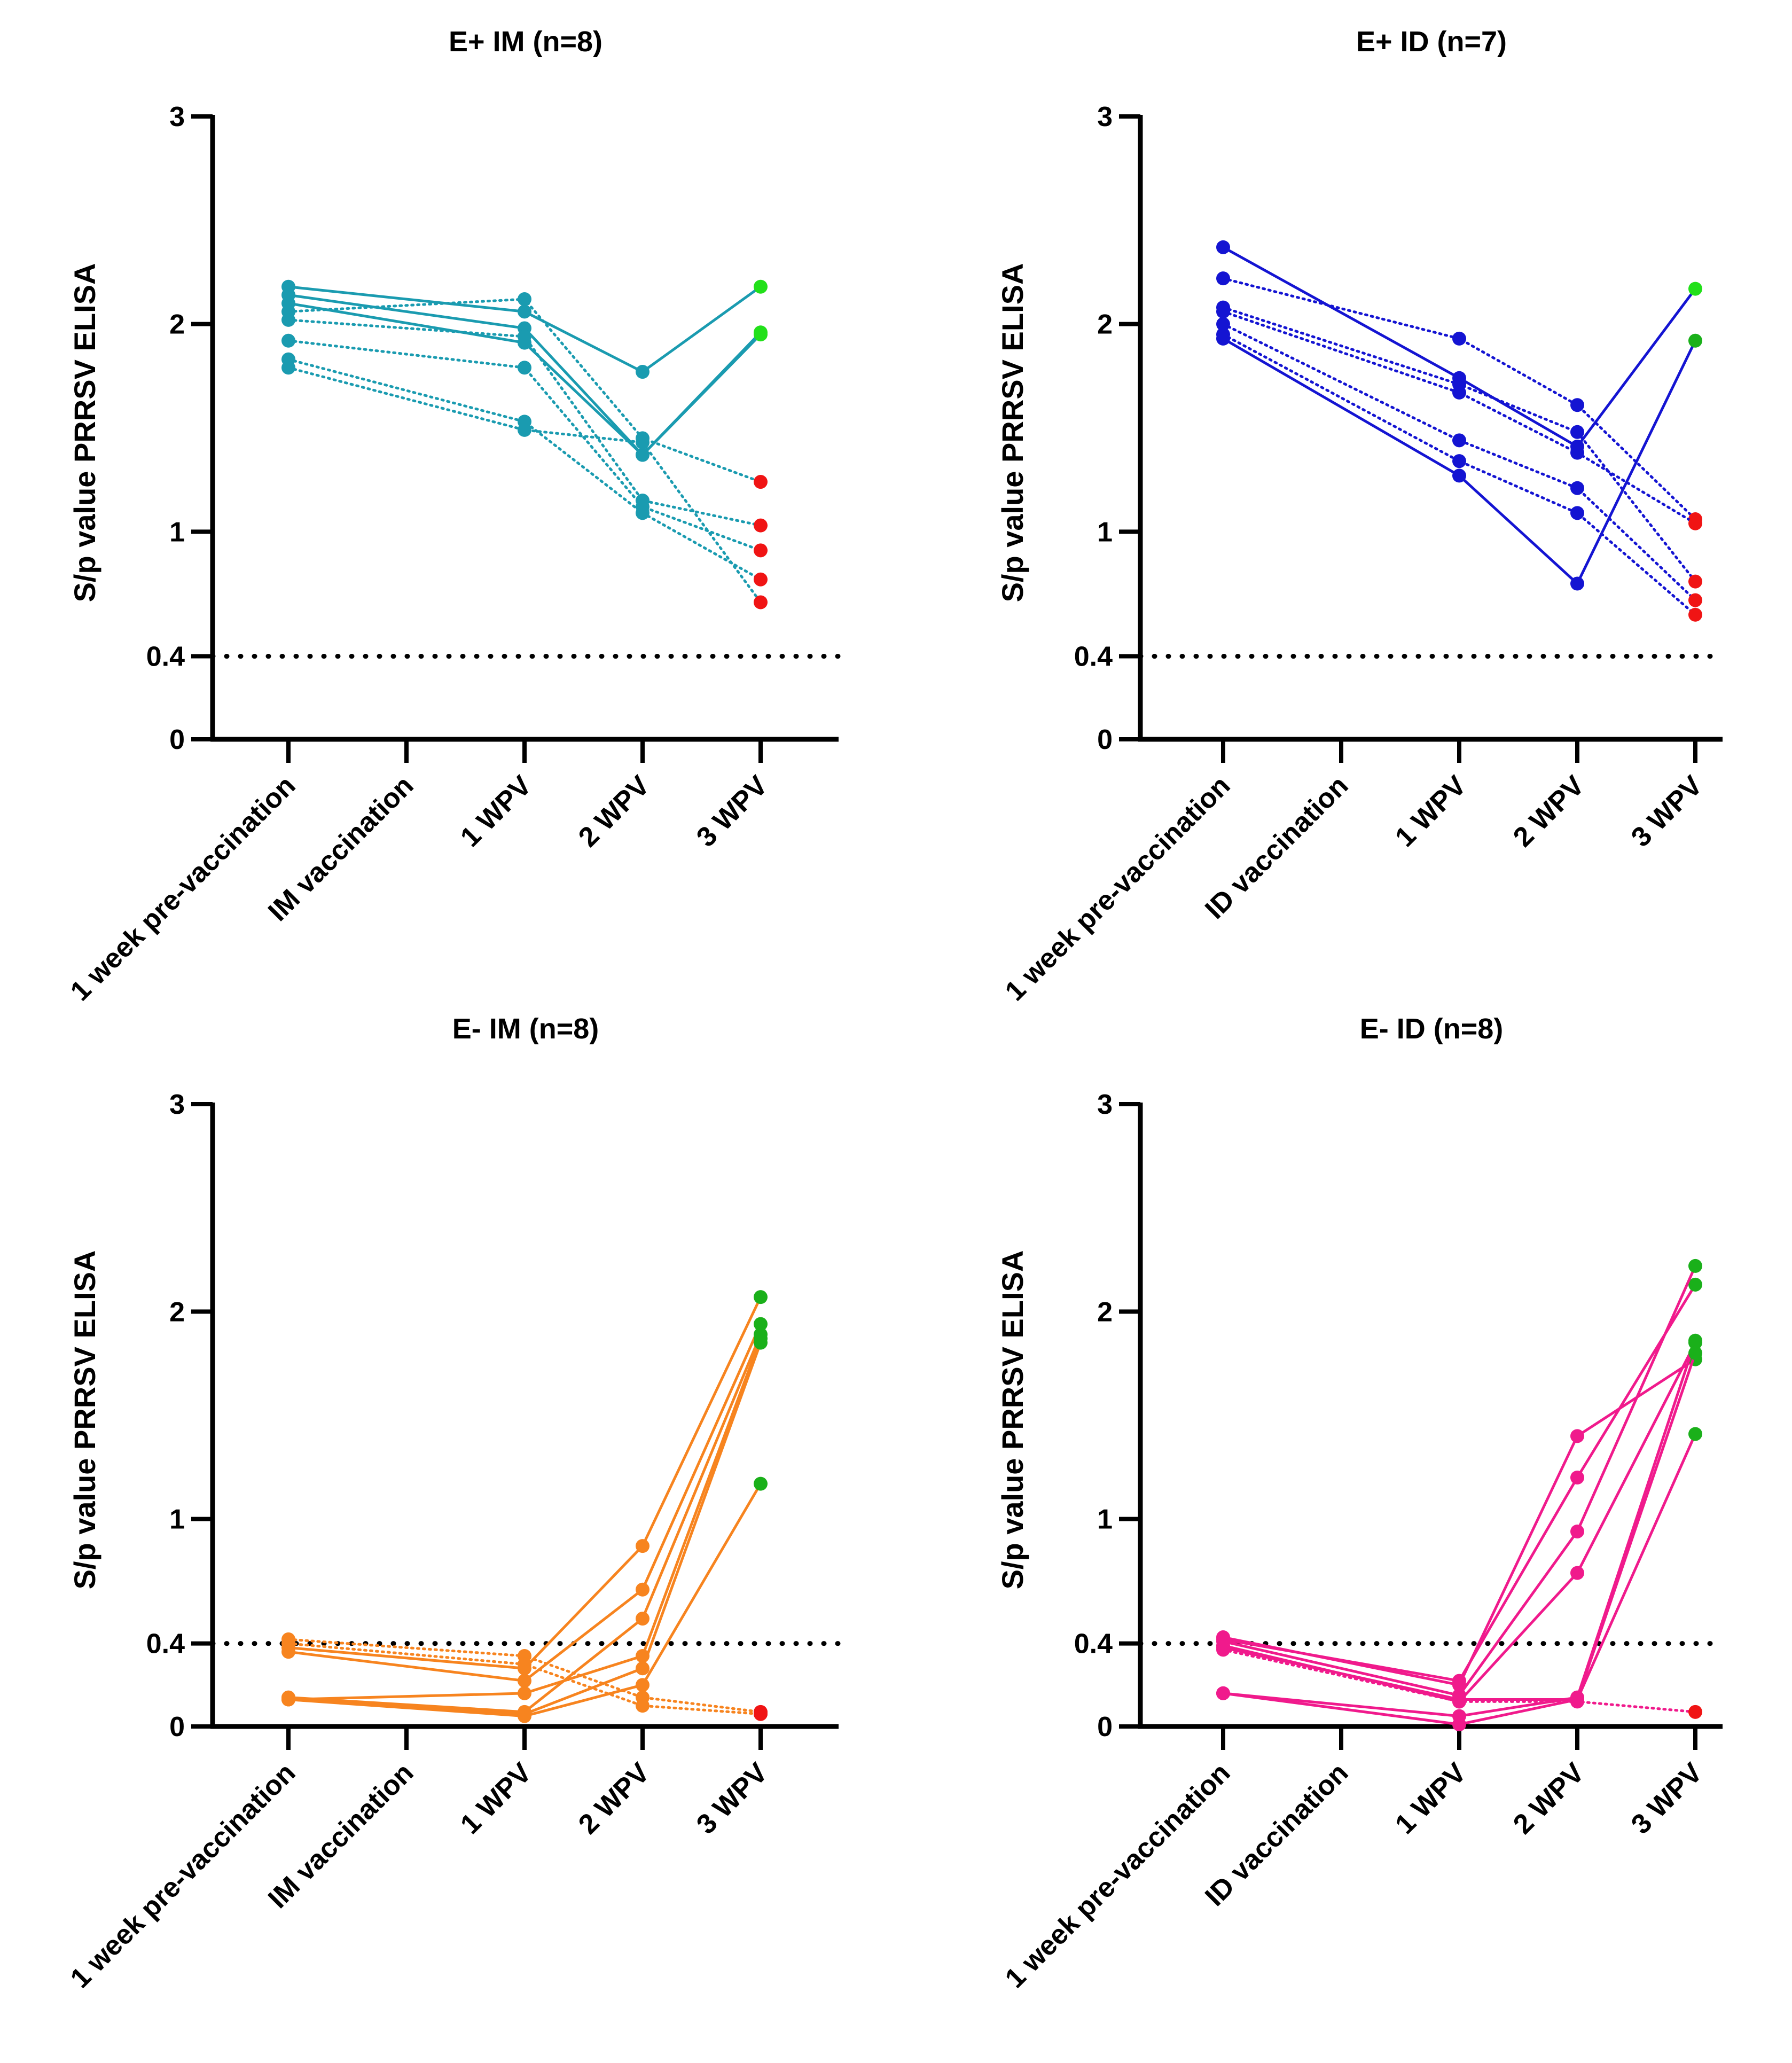 The image size is (1792, 2063). Describe the element at coordinates (525, 1029) in the screenshot. I see `chart-title: E- IM (n=8)` at that location.